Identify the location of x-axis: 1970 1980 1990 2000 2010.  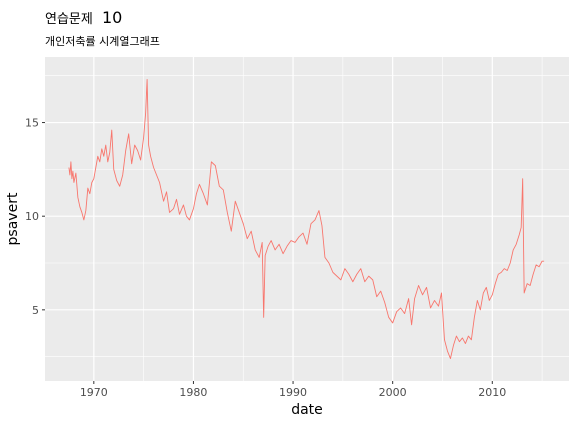
(293, 390).